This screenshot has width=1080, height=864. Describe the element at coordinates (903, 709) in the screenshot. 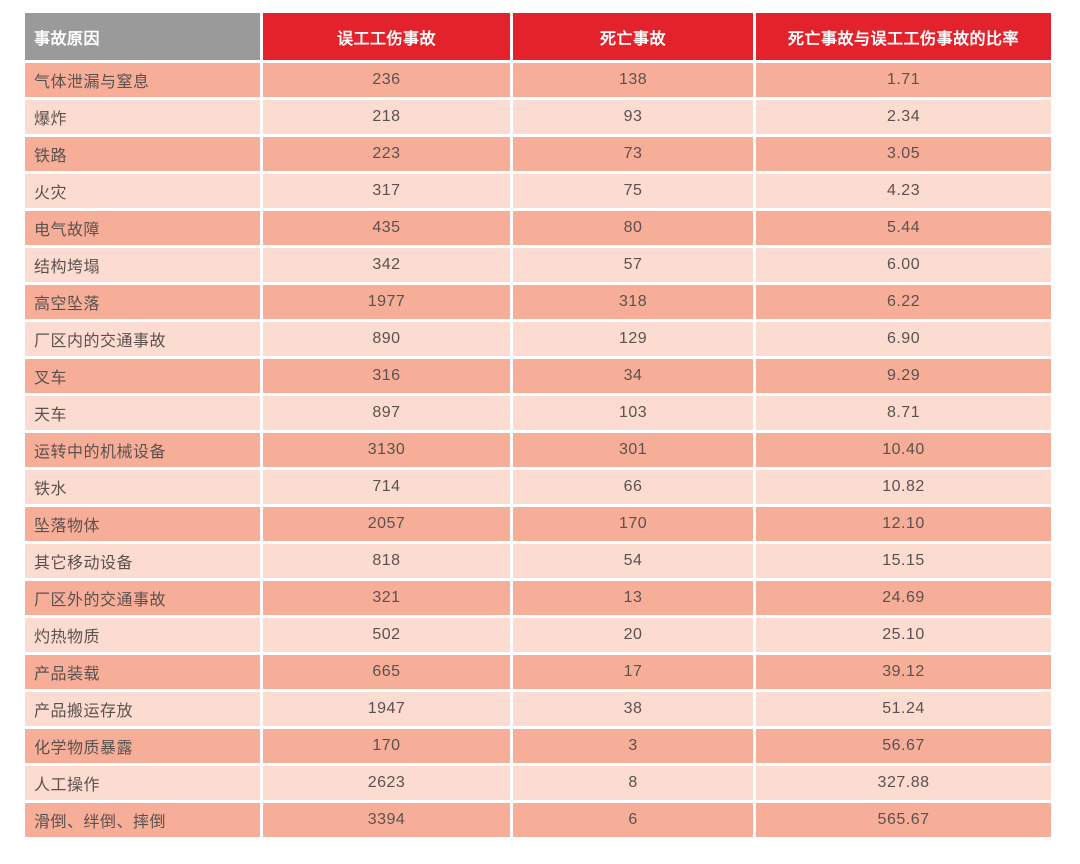

I see `value-cell: 51.24` at that location.